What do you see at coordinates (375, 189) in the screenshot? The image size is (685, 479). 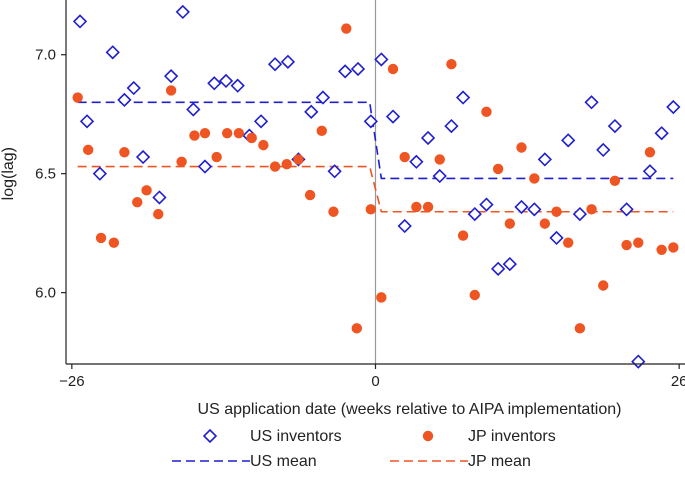 I see `mean-line-jp` at bounding box center [375, 189].